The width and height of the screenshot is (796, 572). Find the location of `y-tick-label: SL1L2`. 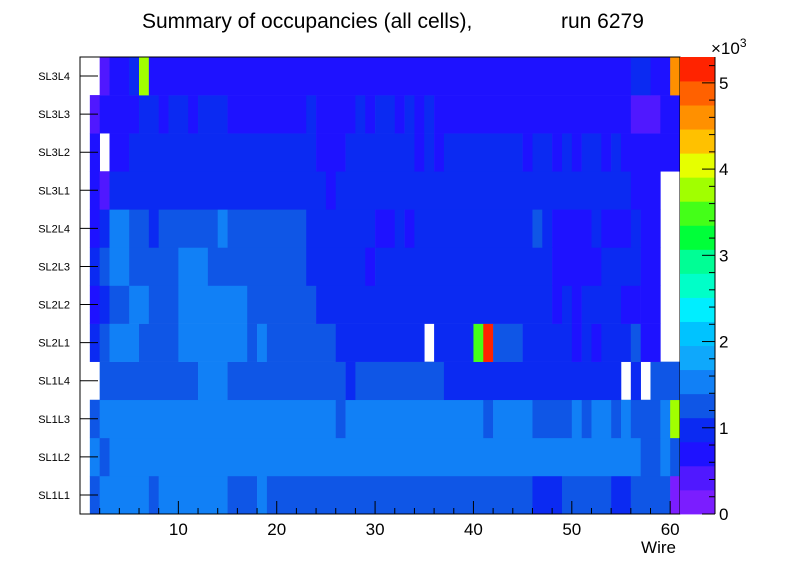

y-tick-label: SL1L2 is located at coordinates (54, 458).